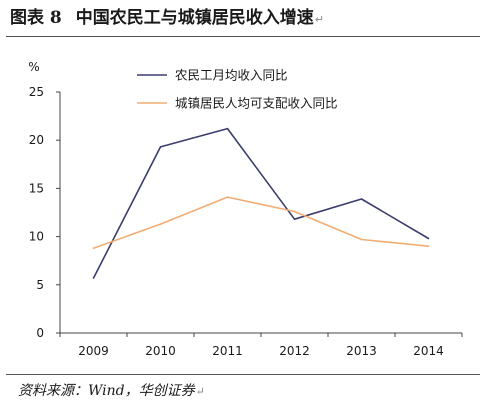 Image resolution: width=486 pixels, height=416 pixels. Describe the element at coordinates (361, 351) in the screenshot. I see `x-tick-label: 2013` at that location.